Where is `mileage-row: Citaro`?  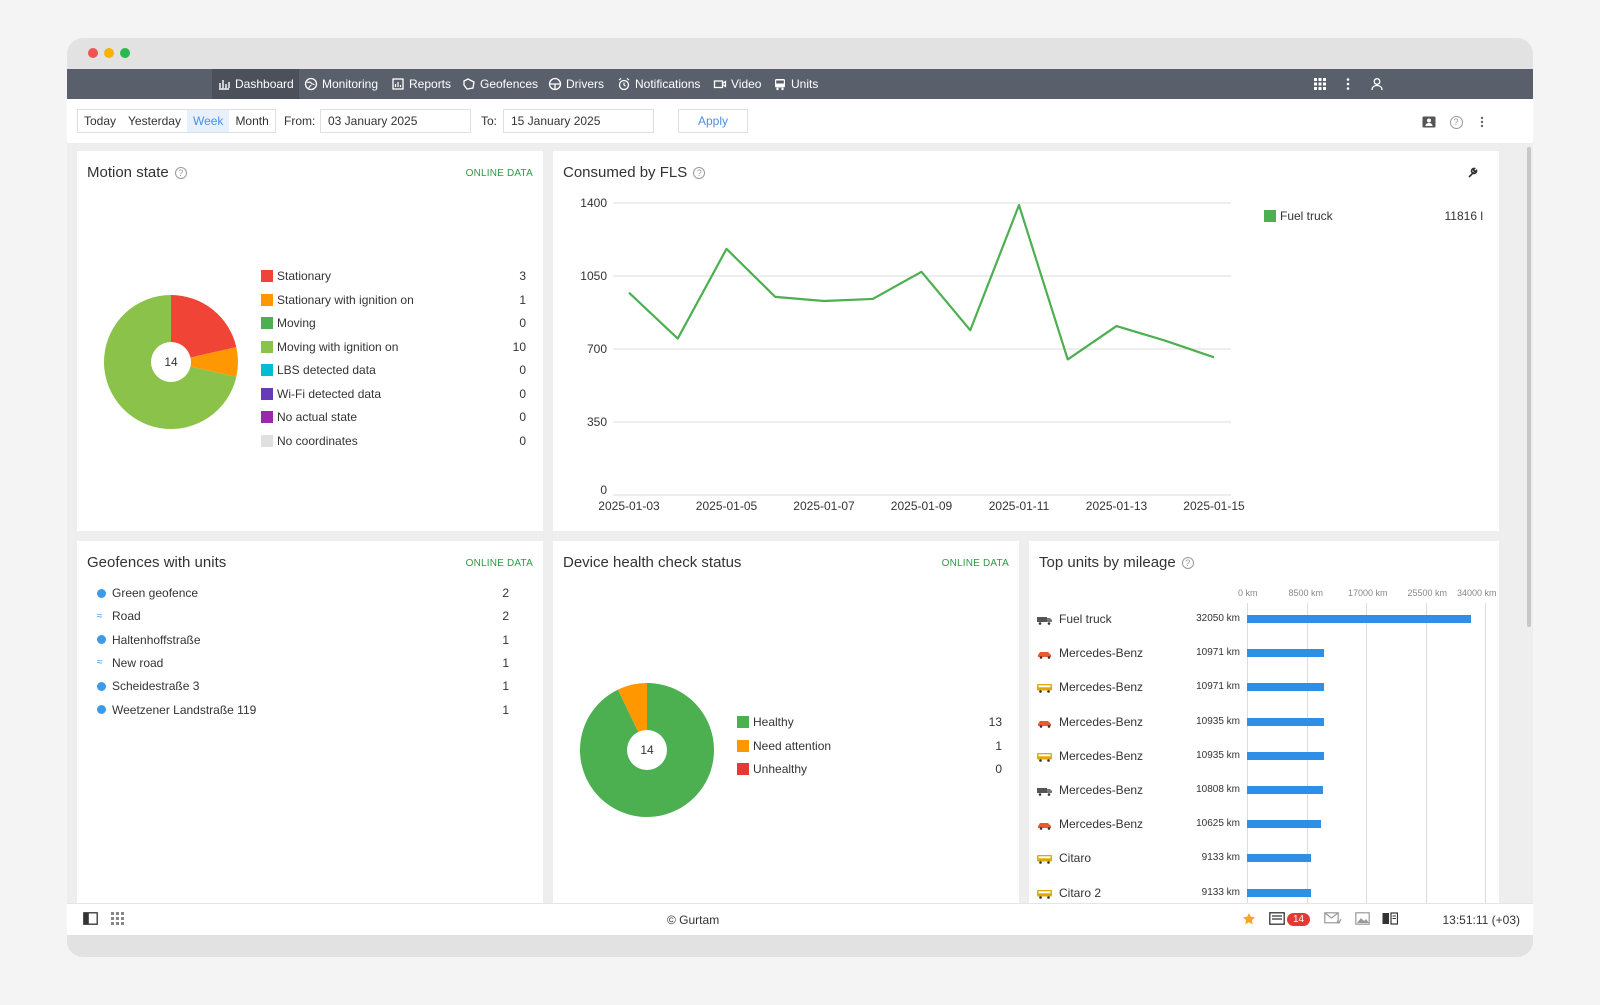 mileage-row: Citaro is located at coordinates (1064, 858).